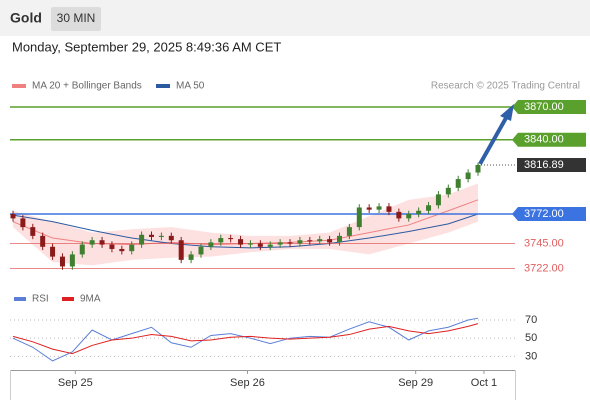  What do you see at coordinates (507, 112) in the screenshot?
I see `forecast-arrowhead` at bounding box center [507, 112].